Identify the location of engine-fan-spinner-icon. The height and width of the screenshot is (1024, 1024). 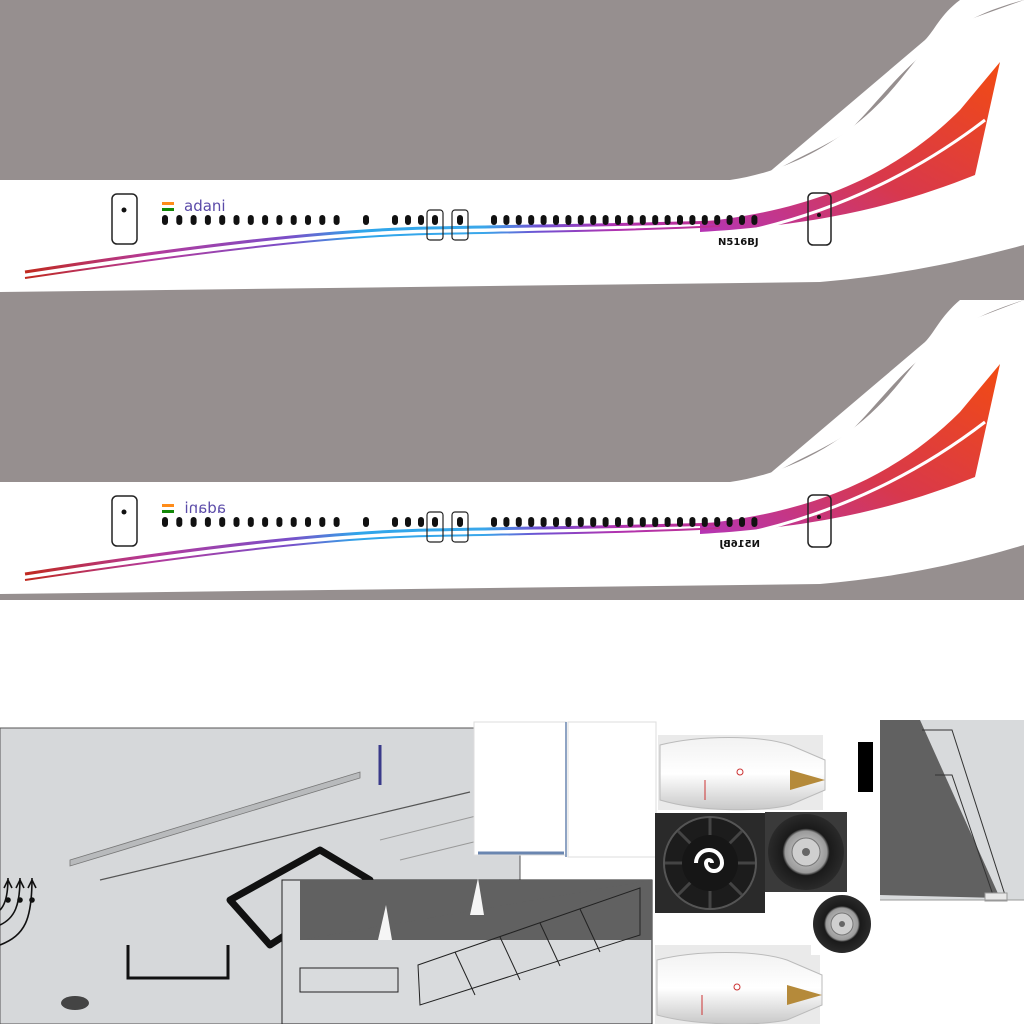
(710, 863).